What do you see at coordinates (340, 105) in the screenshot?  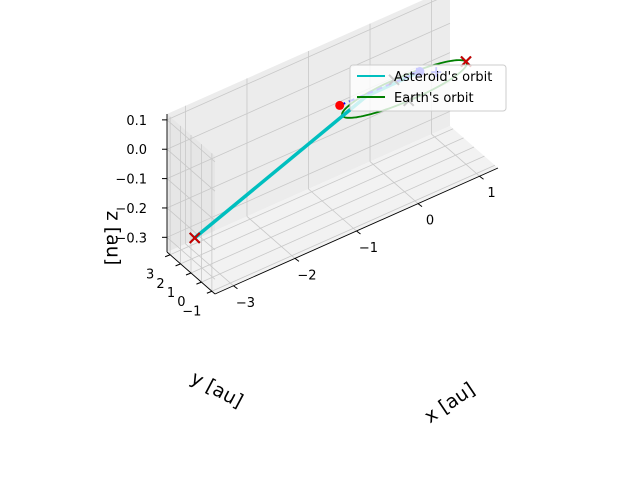 I see `dot-marker` at bounding box center [340, 105].